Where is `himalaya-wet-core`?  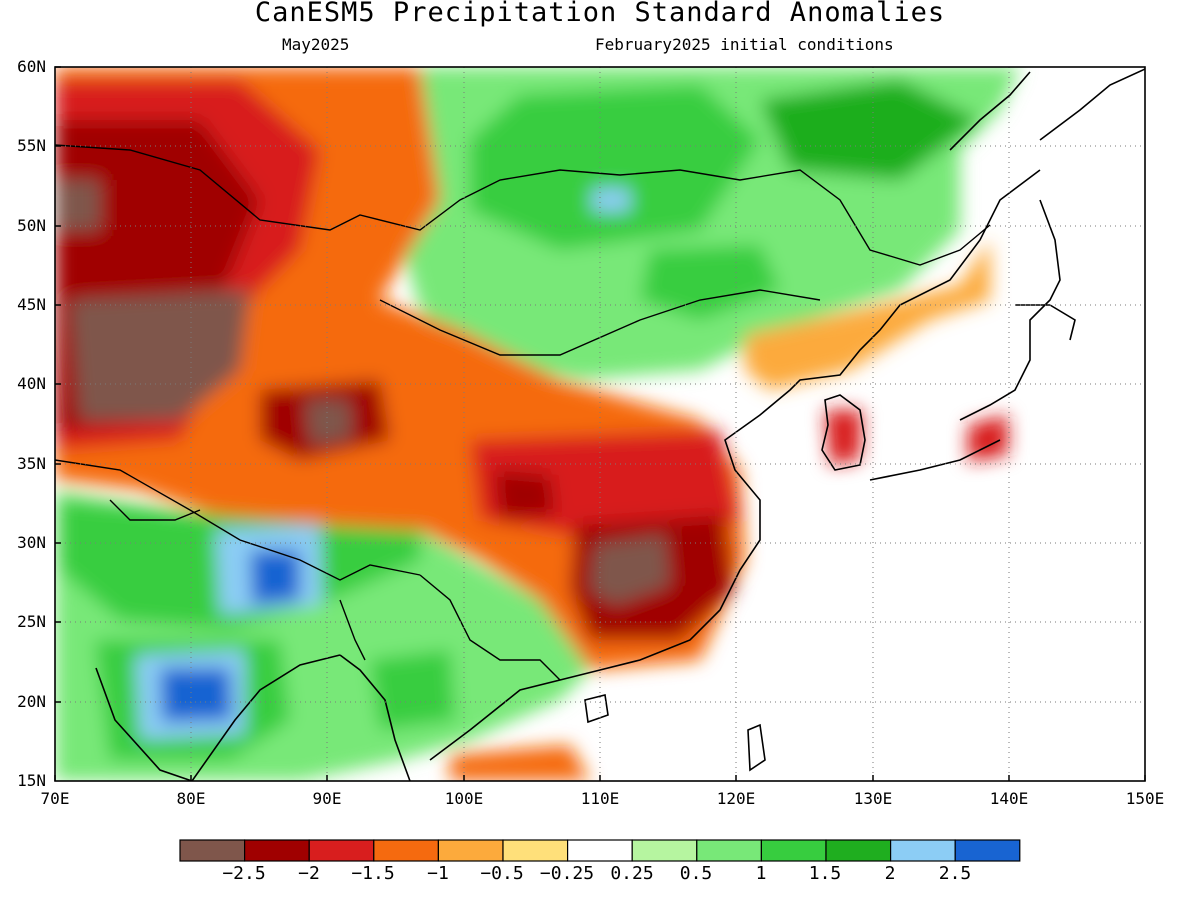
himalaya-wet-core is located at coordinates (275, 577).